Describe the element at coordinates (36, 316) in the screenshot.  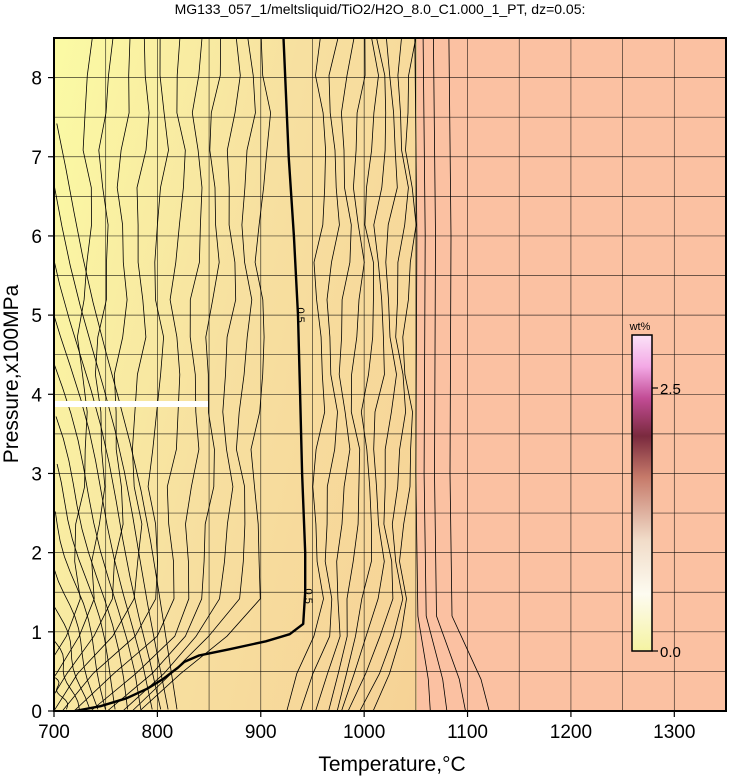
I see `y-tick-label: 5` at that location.